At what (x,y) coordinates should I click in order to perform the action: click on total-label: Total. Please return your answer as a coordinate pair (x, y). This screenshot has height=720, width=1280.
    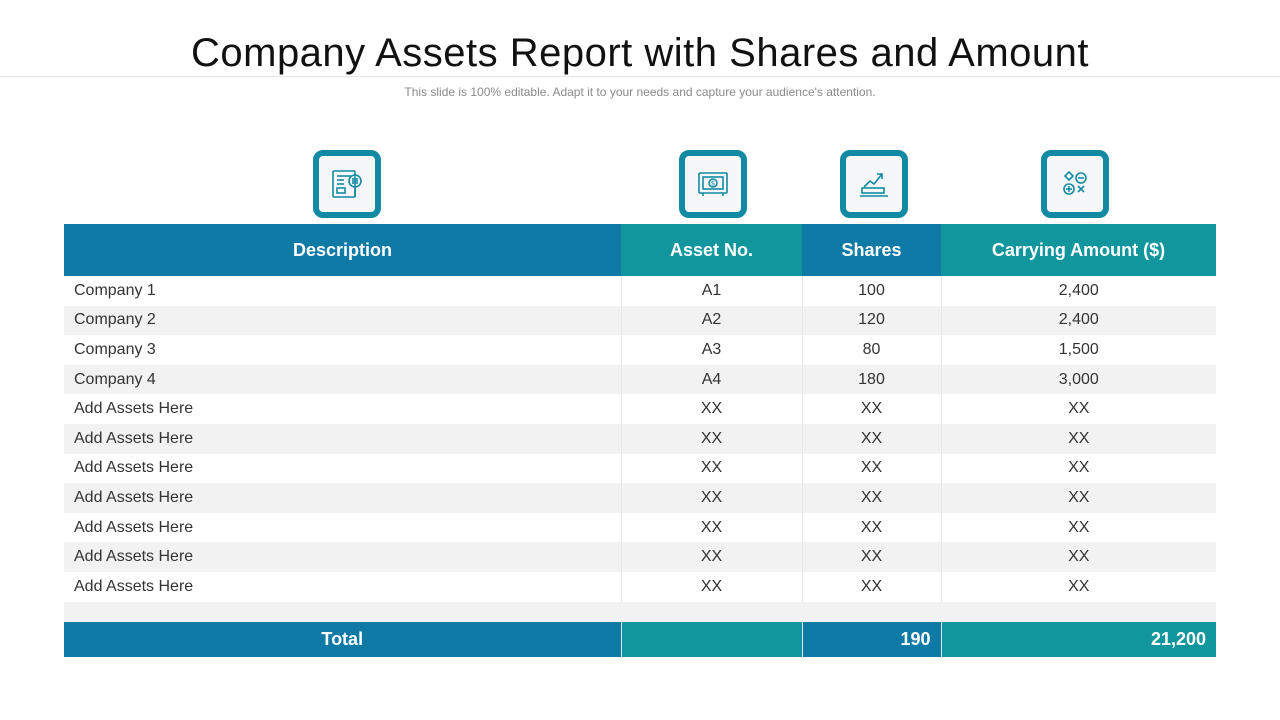
    Looking at the image, I should click on (342, 639).